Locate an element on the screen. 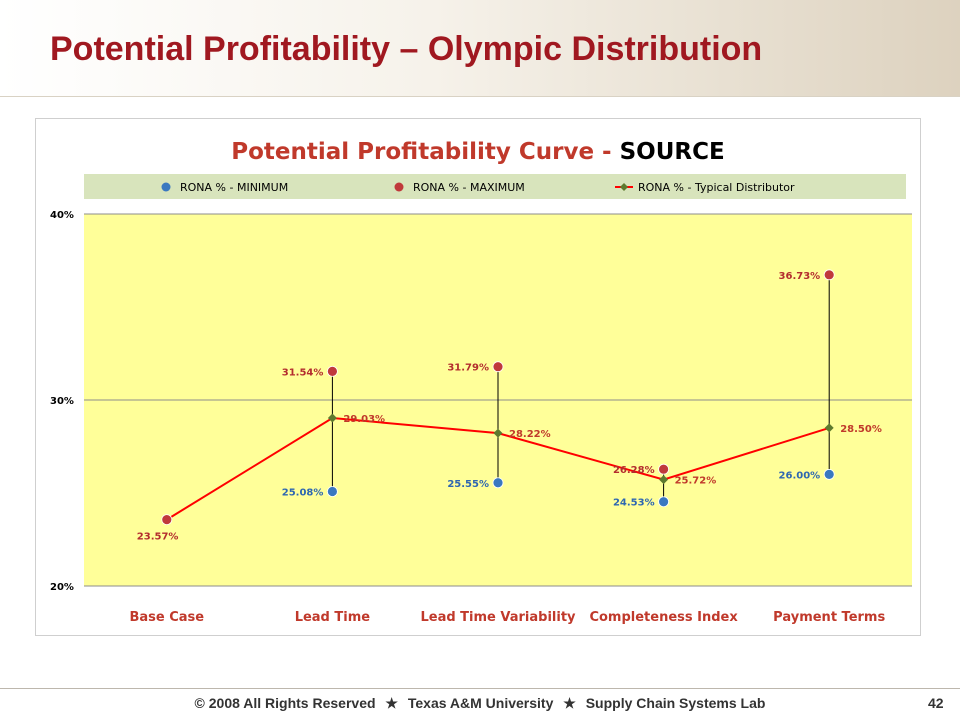  page-number: 42 is located at coordinates (936, 703).